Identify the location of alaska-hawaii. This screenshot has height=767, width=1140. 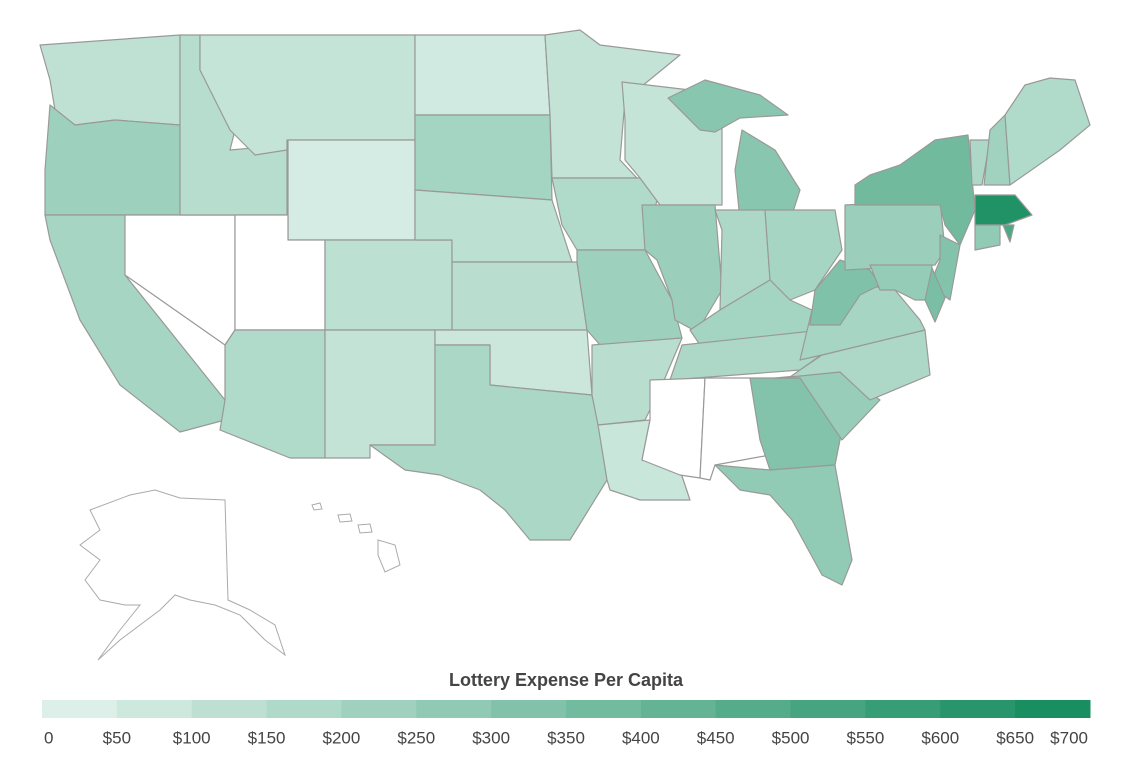
(240, 575).